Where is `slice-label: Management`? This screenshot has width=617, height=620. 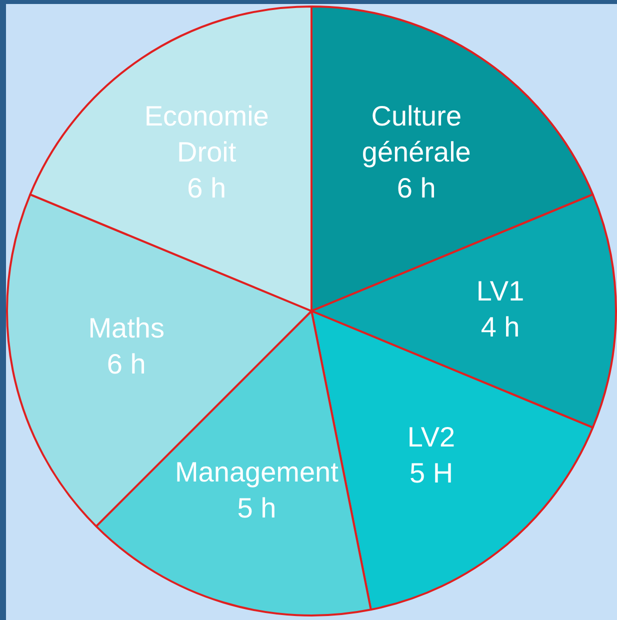 slice-label: Management is located at coordinates (256, 472).